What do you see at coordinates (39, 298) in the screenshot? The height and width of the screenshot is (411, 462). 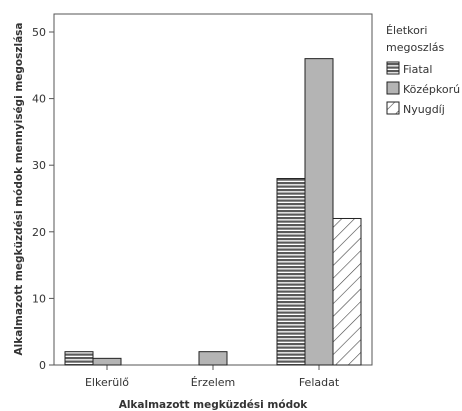 I see `y-tick-label: 10` at bounding box center [39, 298].